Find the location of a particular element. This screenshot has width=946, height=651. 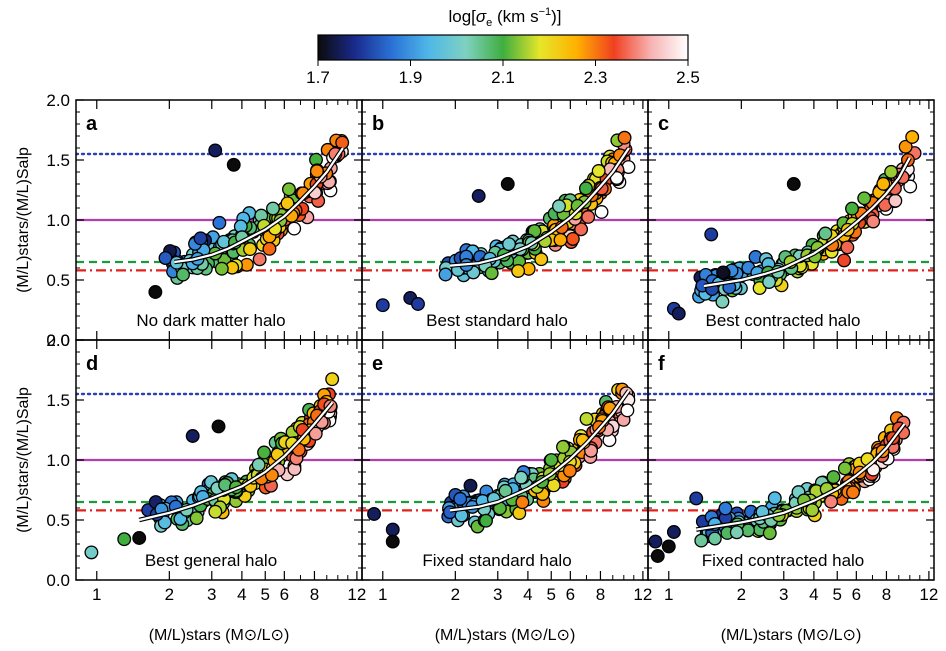

panel-letter: f is located at coordinates (661, 364).